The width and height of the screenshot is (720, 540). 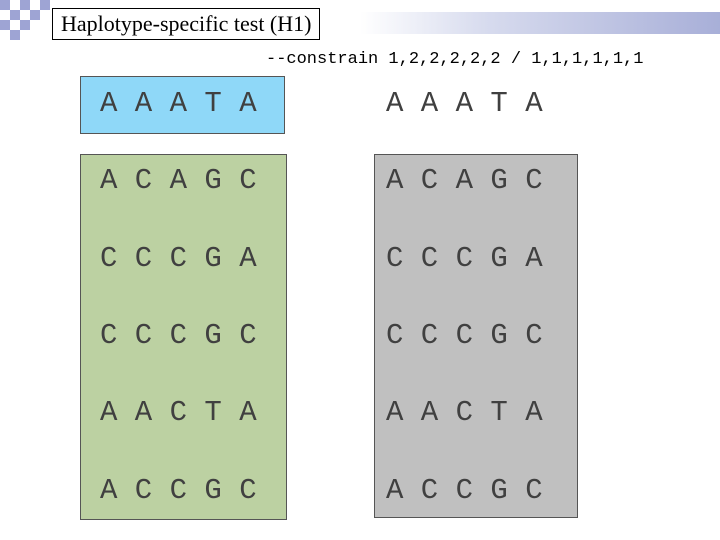 What do you see at coordinates (186, 24) in the screenshot?
I see `slide-title: Haplotype-specific test (H1)` at bounding box center [186, 24].